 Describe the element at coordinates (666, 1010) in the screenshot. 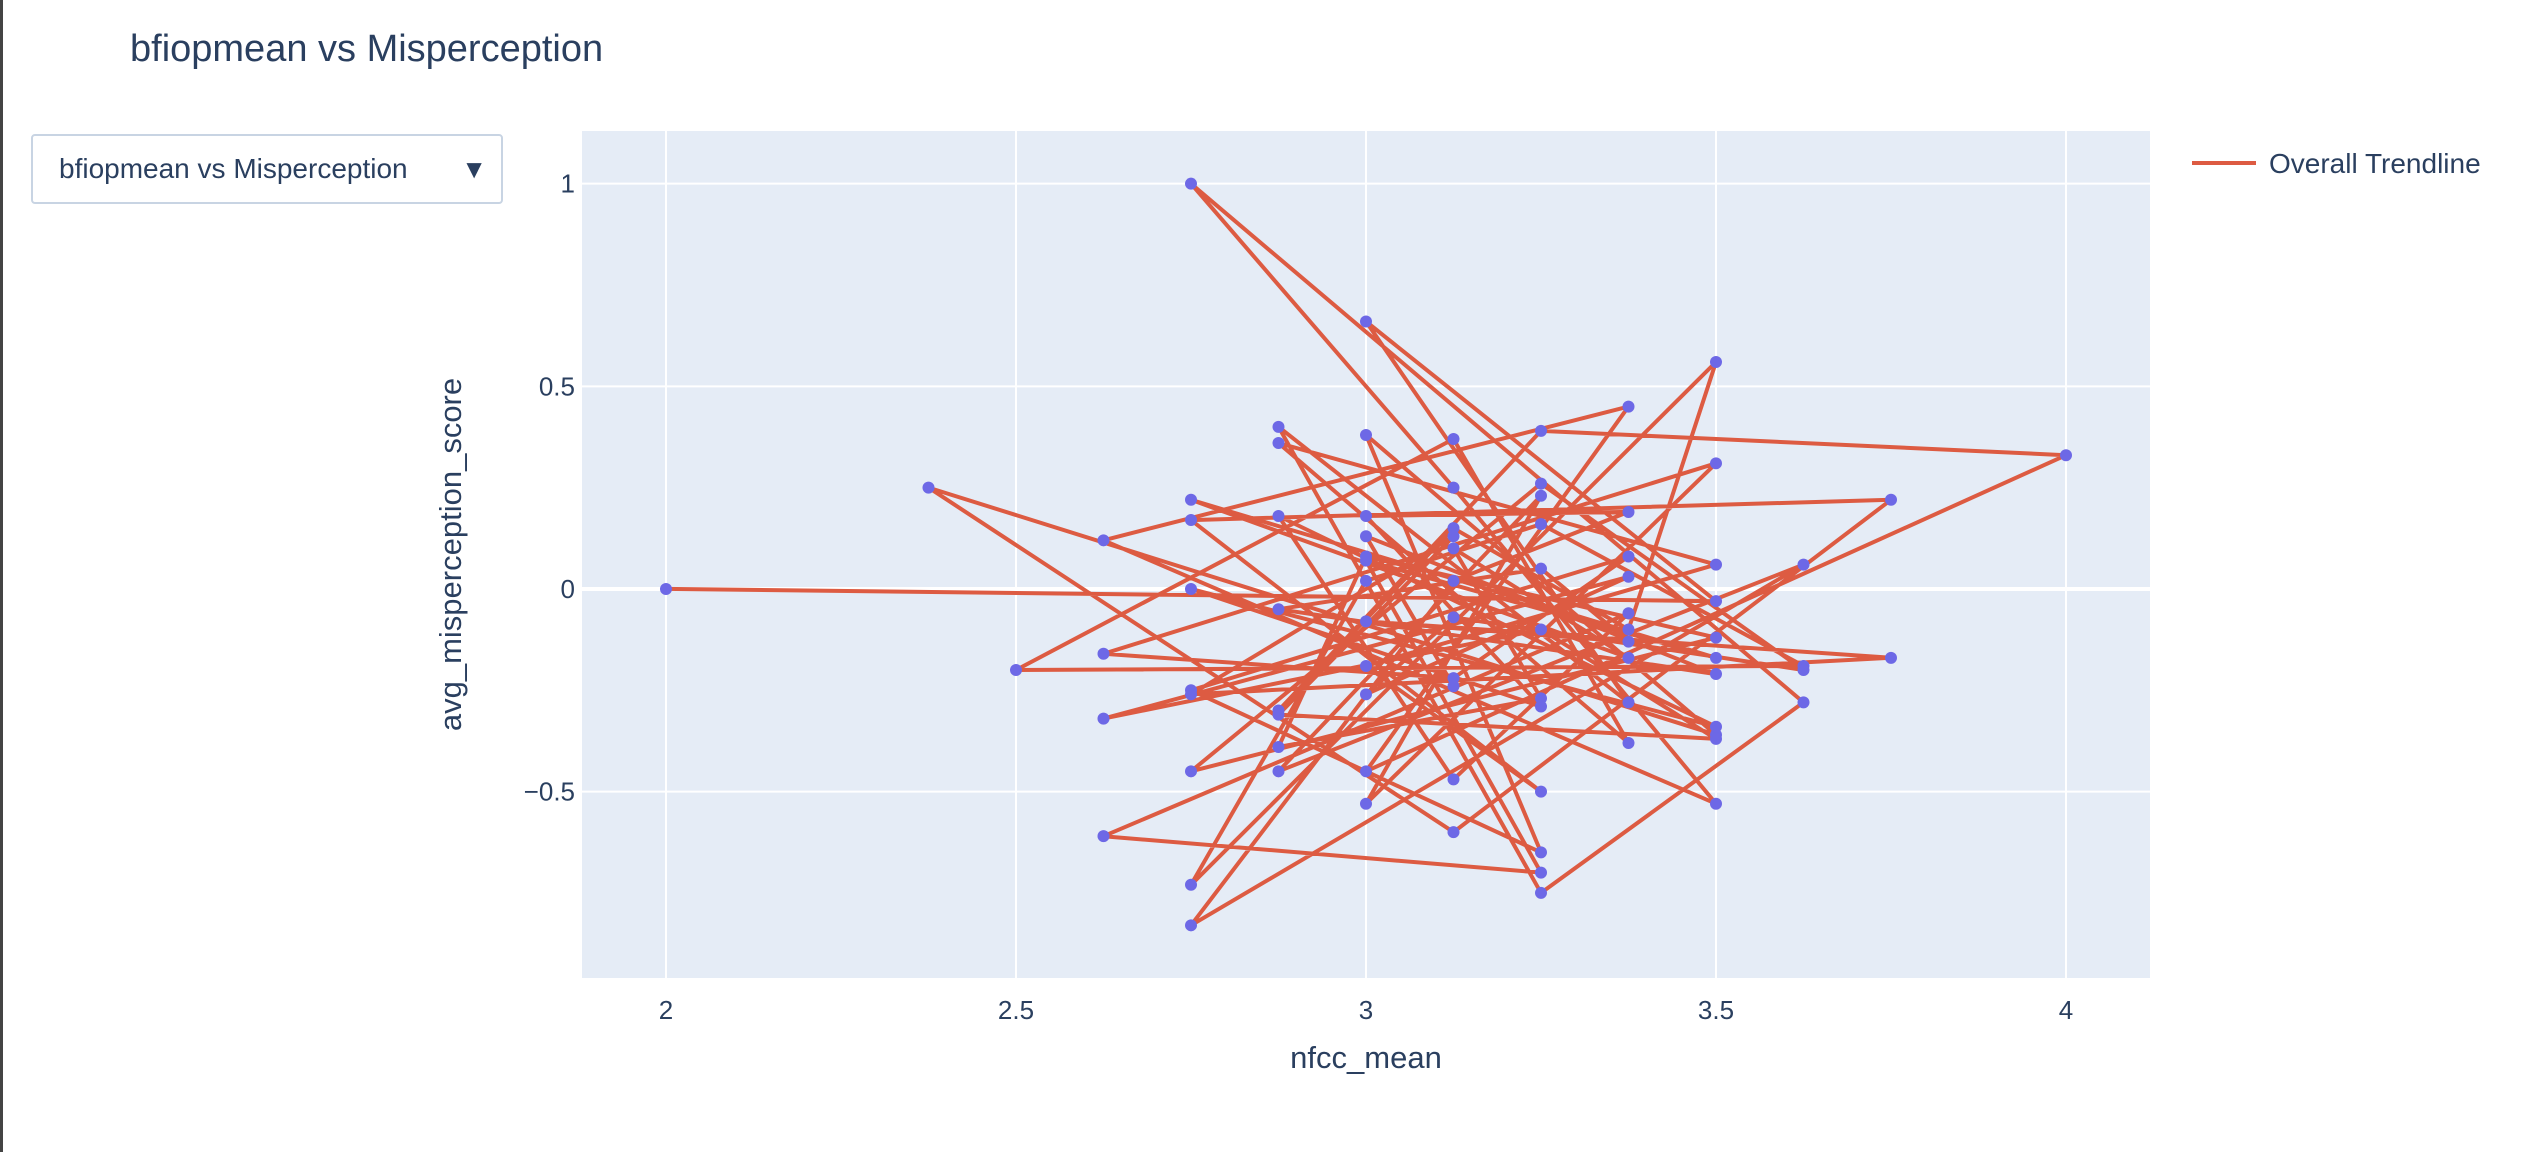

I see `x-tick-label: 2` at that location.